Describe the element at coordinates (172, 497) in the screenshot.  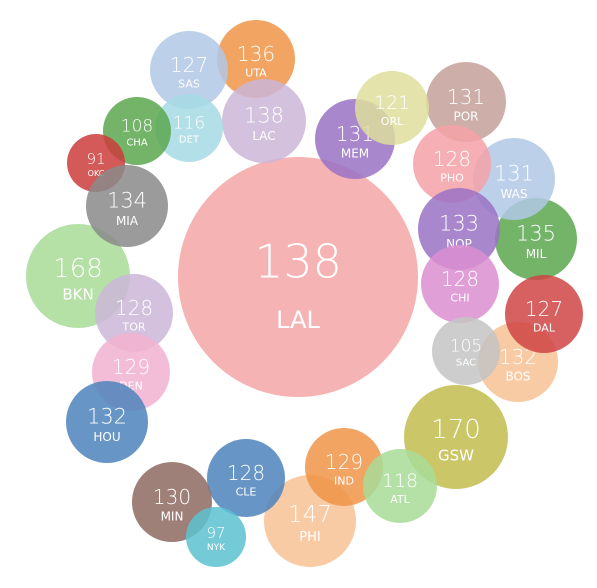
I see `bubble-value-label: 130` at that location.